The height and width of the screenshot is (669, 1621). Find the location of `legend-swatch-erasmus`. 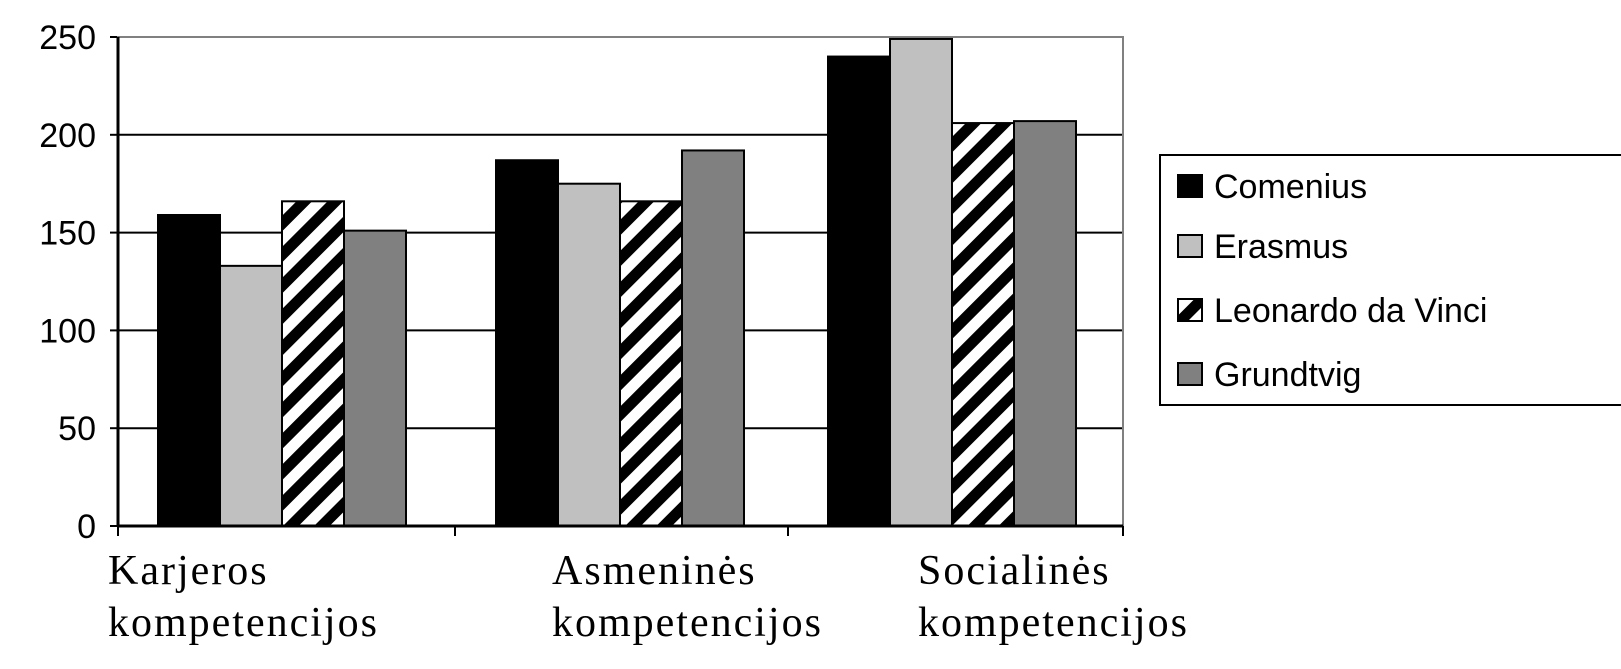

legend-swatch-erasmus is located at coordinates (1190, 246).